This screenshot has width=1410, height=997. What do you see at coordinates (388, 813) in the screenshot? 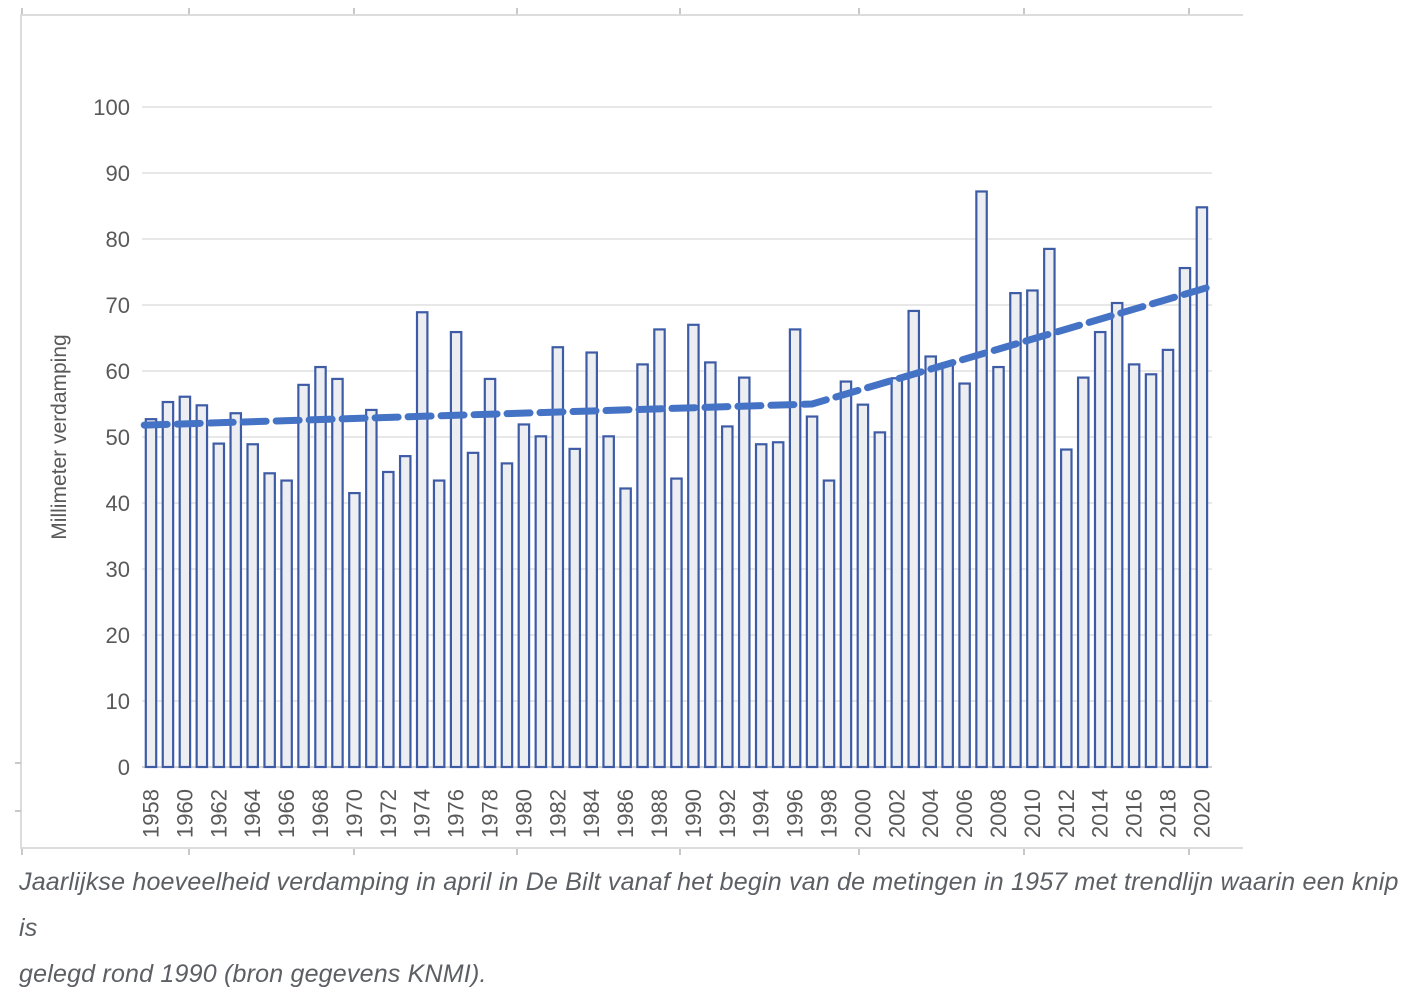
I see `x-tick-label-1972: 1972` at bounding box center [388, 813].